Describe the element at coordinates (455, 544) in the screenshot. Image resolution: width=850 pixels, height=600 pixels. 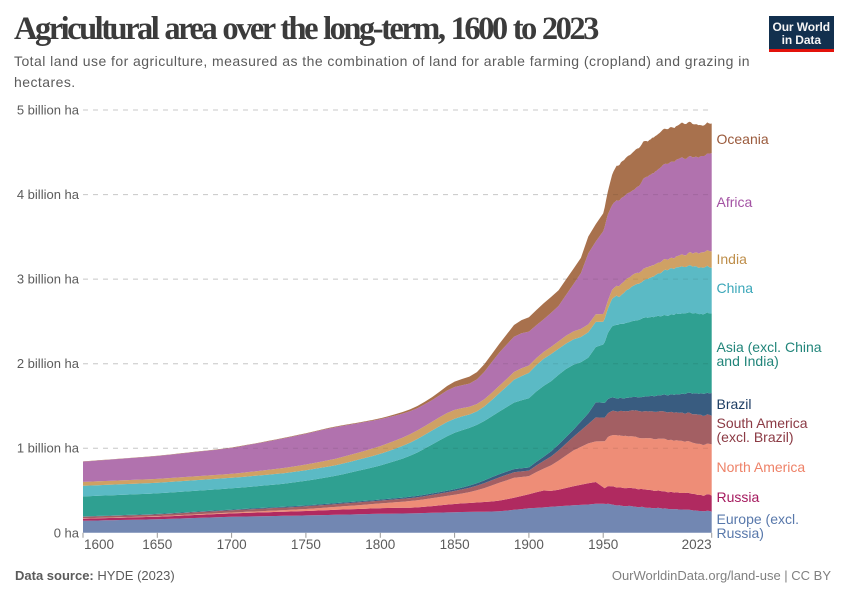
I see `svg-text: 1850` at that location.